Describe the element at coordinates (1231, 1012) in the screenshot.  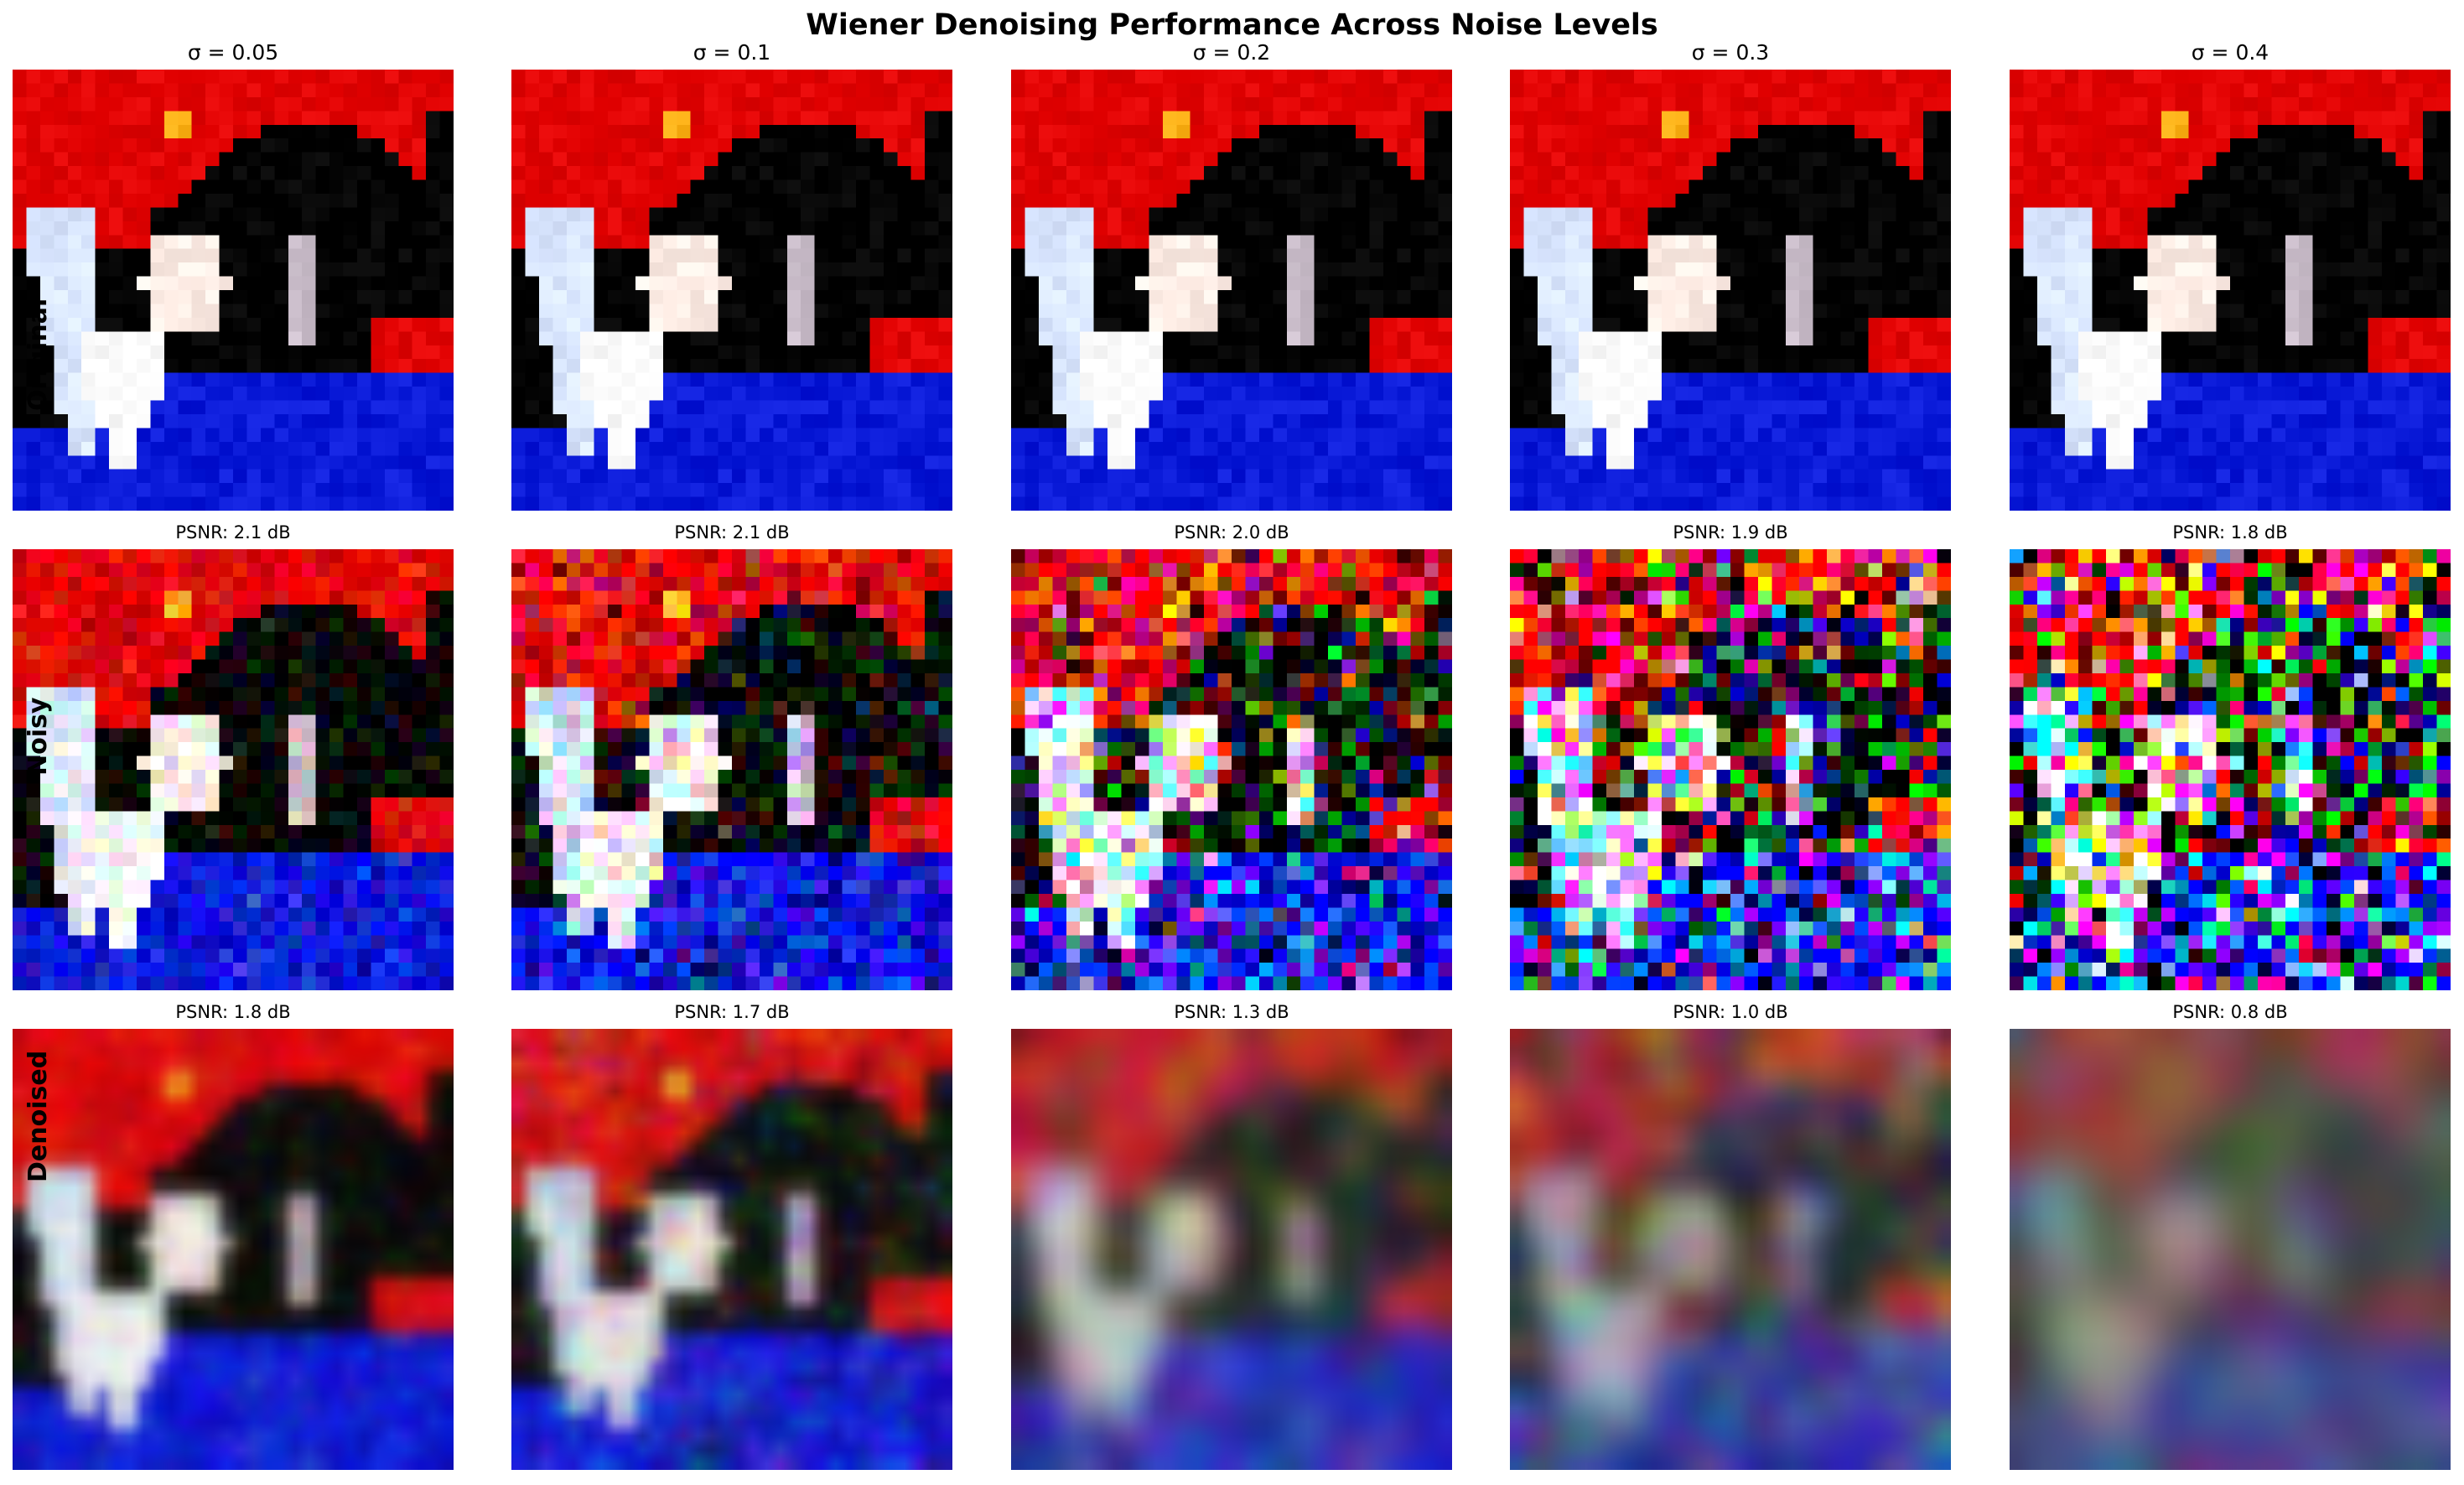
I see `denoised-psnr-label: PSNR: 1.3 dB` at that location.